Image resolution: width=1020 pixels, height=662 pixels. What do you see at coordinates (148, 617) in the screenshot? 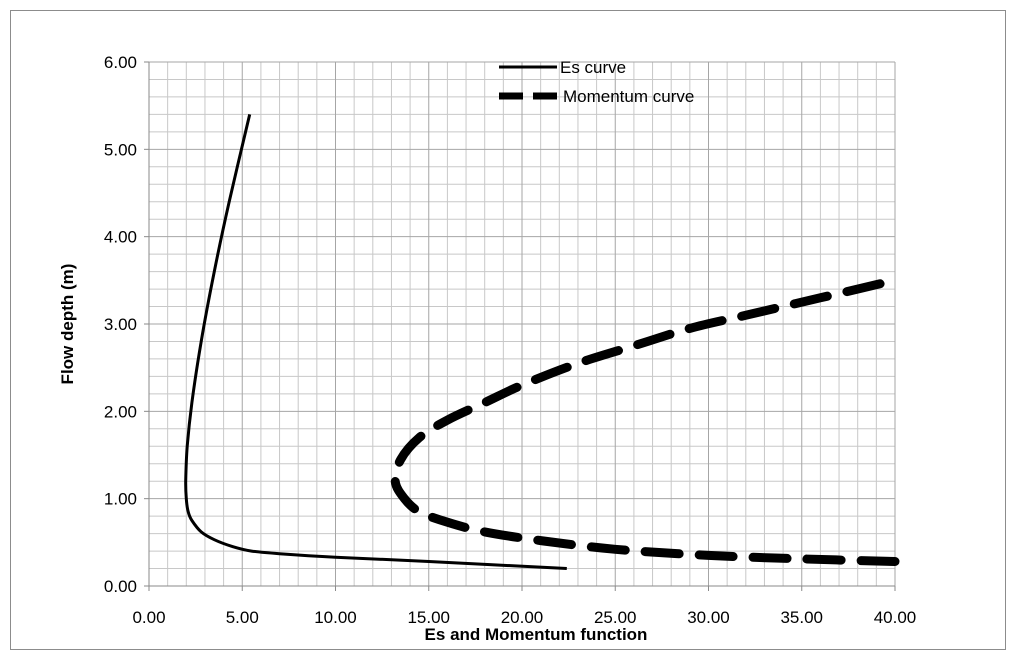
I see `x-tick-label: 0.00` at bounding box center [148, 617].